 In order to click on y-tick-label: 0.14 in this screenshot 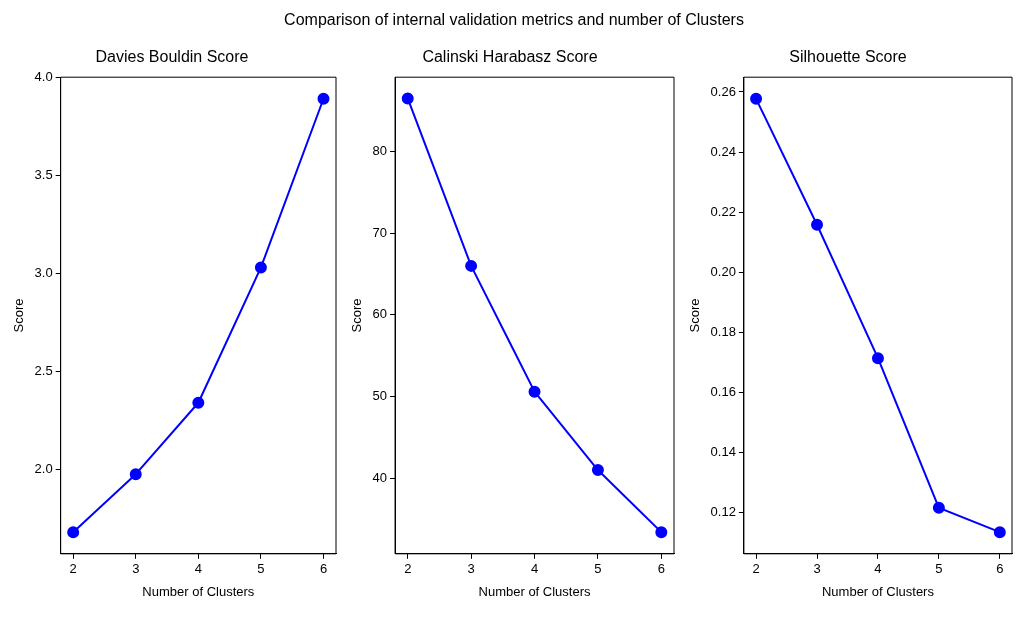, I will do `click(723, 452)`.